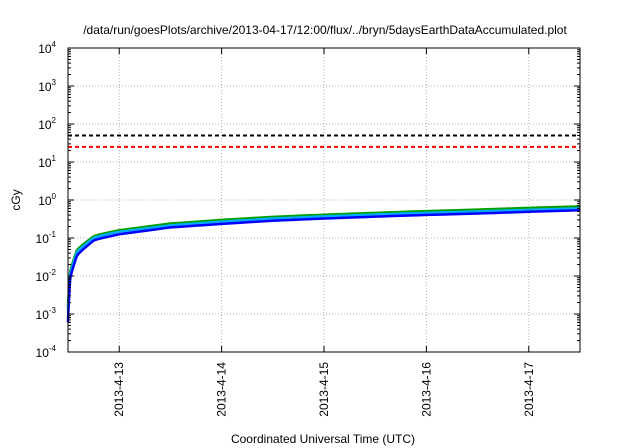 The width and height of the screenshot is (640, 448). I want to click on x-tick-label: 2013-4-15, so click(324, 389).